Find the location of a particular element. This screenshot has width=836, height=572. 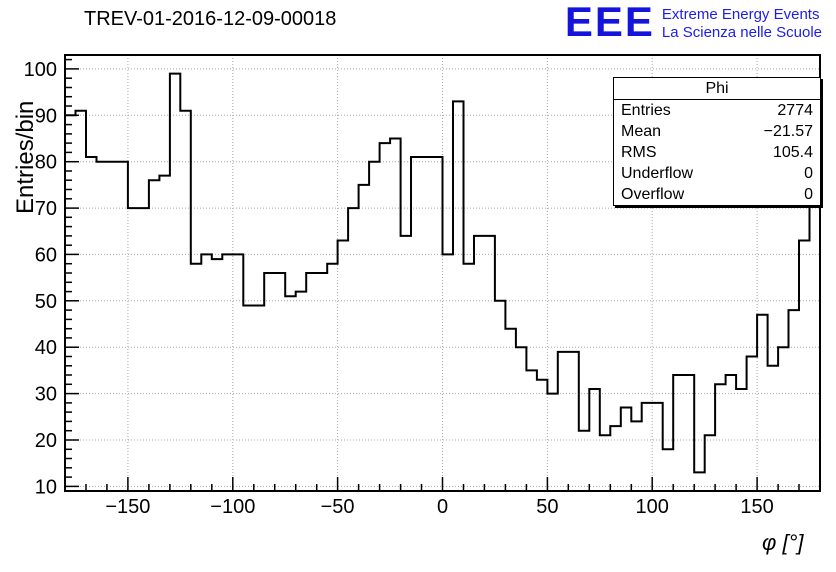

stats-label: Mean is located at coordinates (641, 131).